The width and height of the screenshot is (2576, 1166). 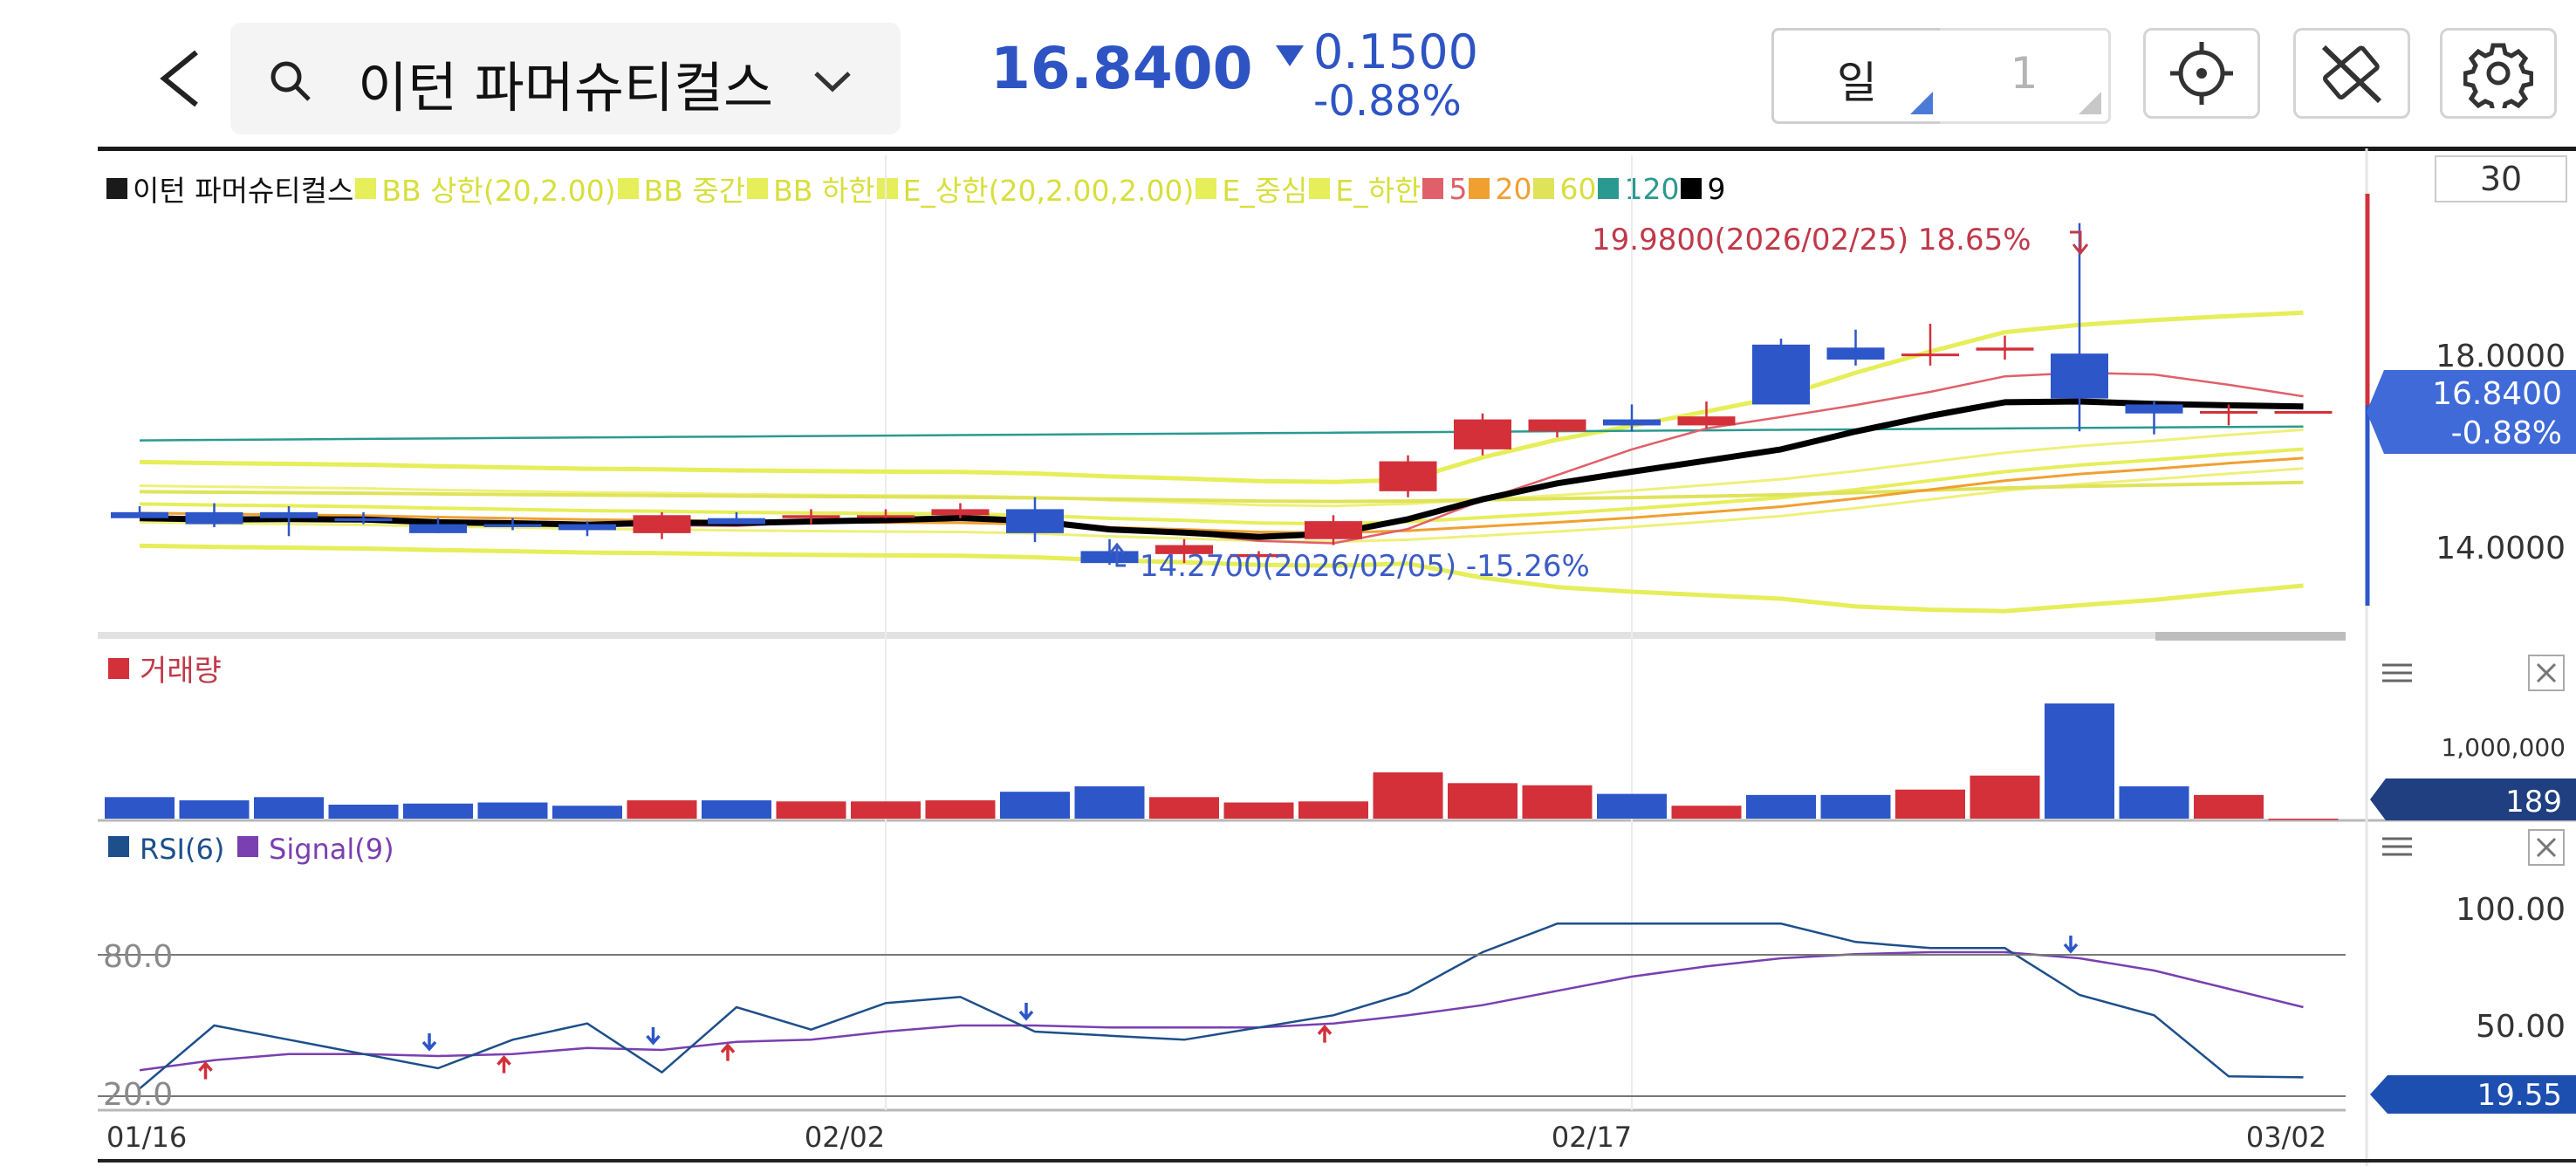 I want to click on corner-triangle-icon, so click(x=1921, y=103).